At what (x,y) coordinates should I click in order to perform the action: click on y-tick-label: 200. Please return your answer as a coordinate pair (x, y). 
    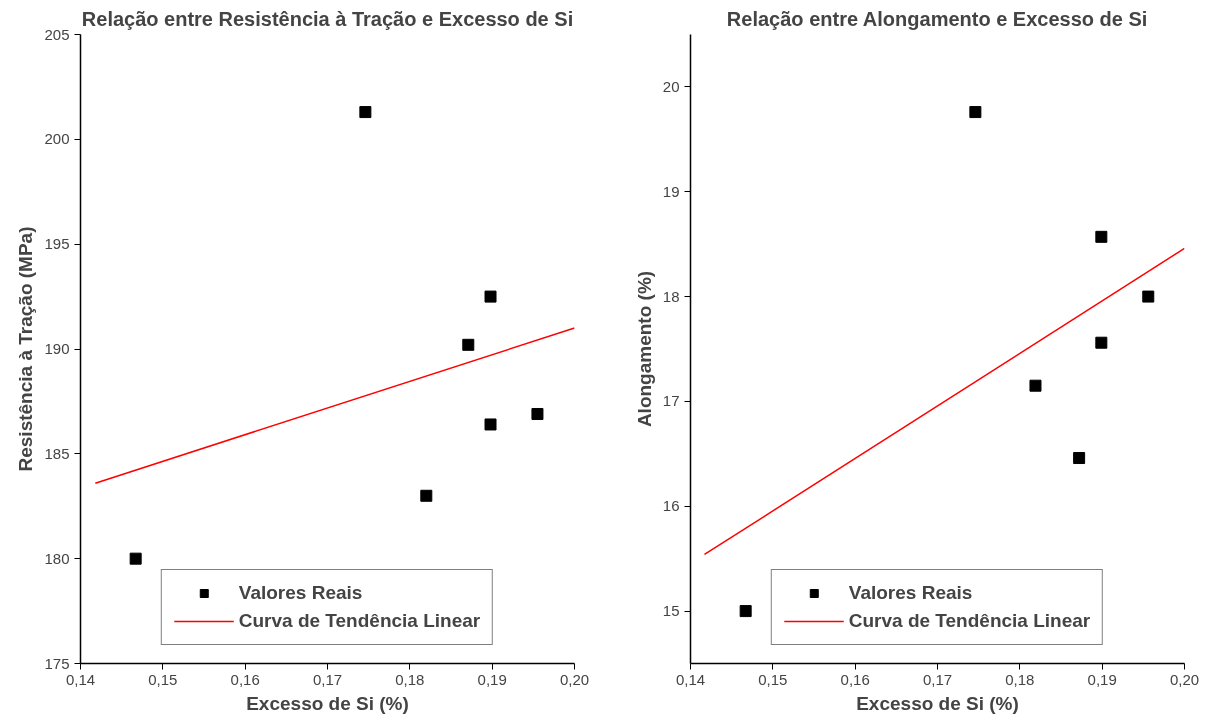
    Looking at the image, I should click on (57, 139).